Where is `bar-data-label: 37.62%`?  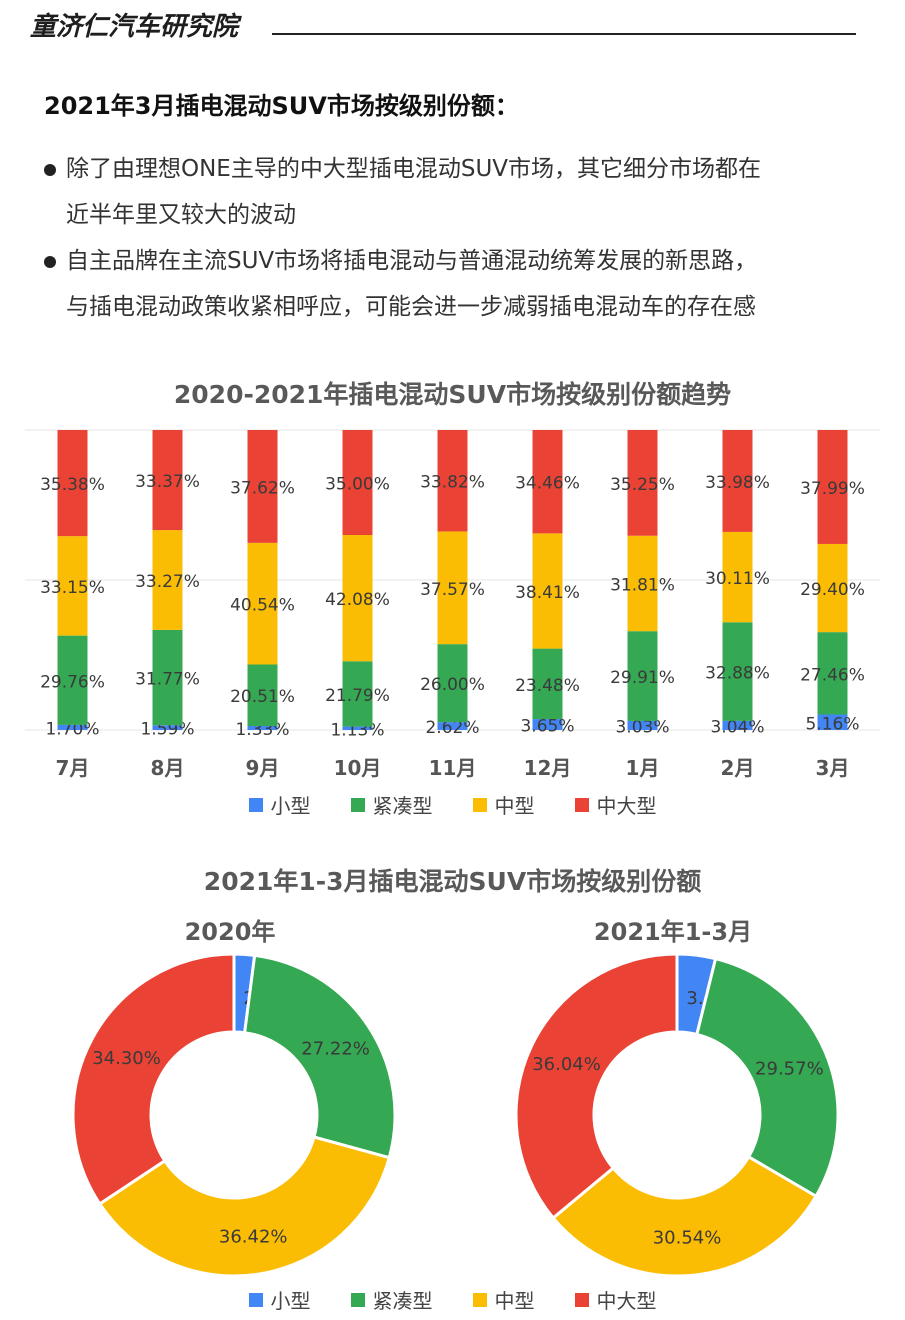
bar-data-label: 37.62% is located at coordinates (262, 488).